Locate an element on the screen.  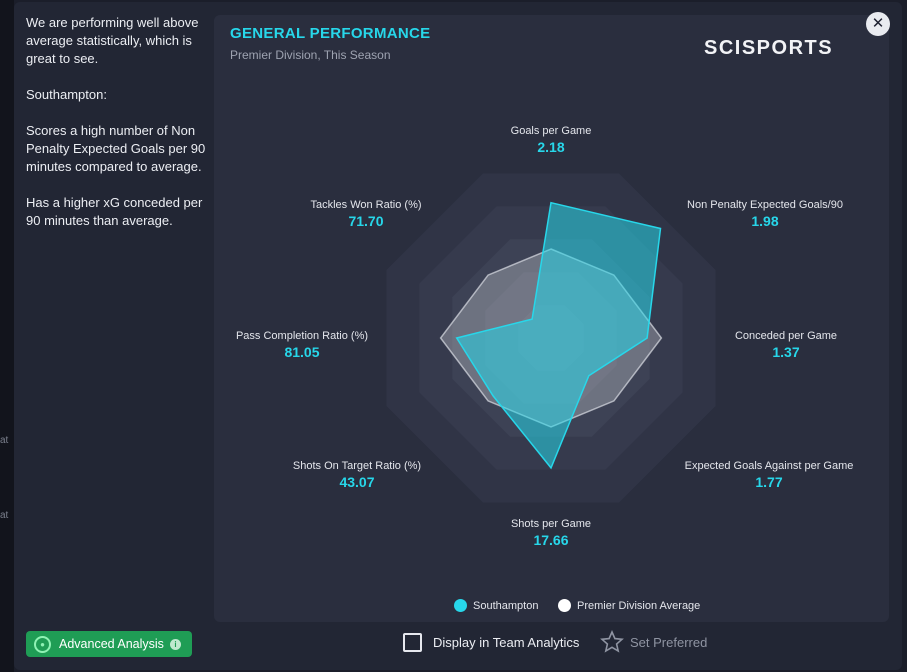
checkbox-box is located at coordinates (412, 642).